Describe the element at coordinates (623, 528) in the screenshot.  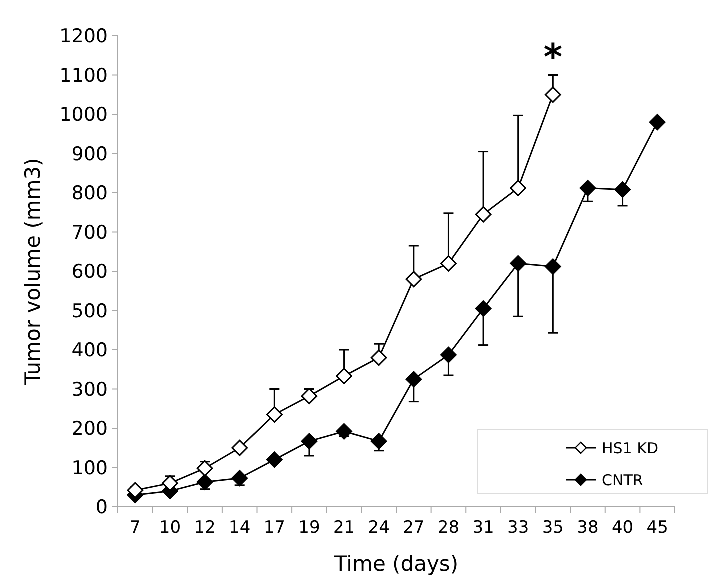
I see `x-tick-label: 40` at that location.